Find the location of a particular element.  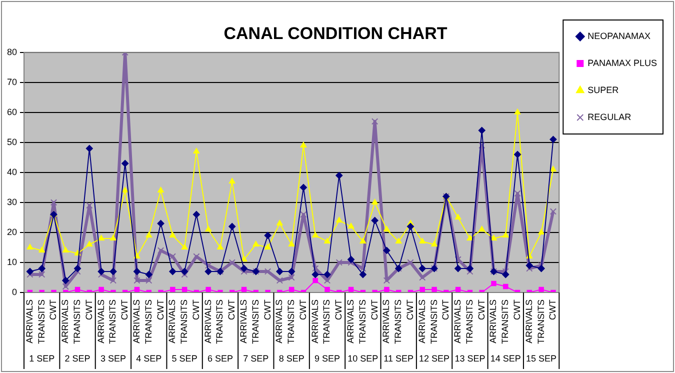

y-tick-label: 20 is located at coordinates (12, 231).